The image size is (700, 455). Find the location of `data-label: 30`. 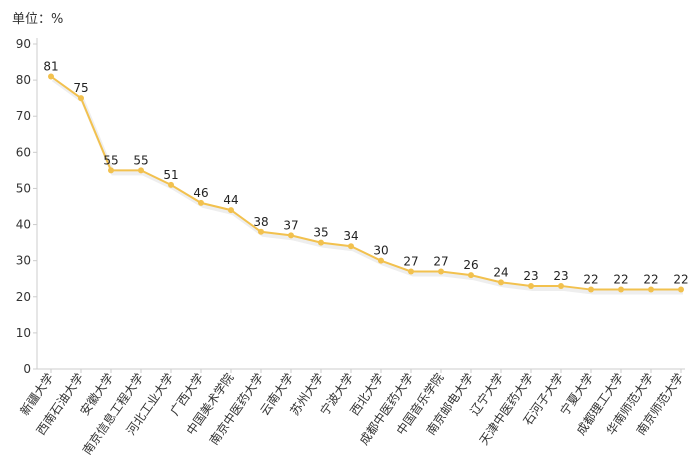

data-label: 30 is located at coordinates (380, 251).